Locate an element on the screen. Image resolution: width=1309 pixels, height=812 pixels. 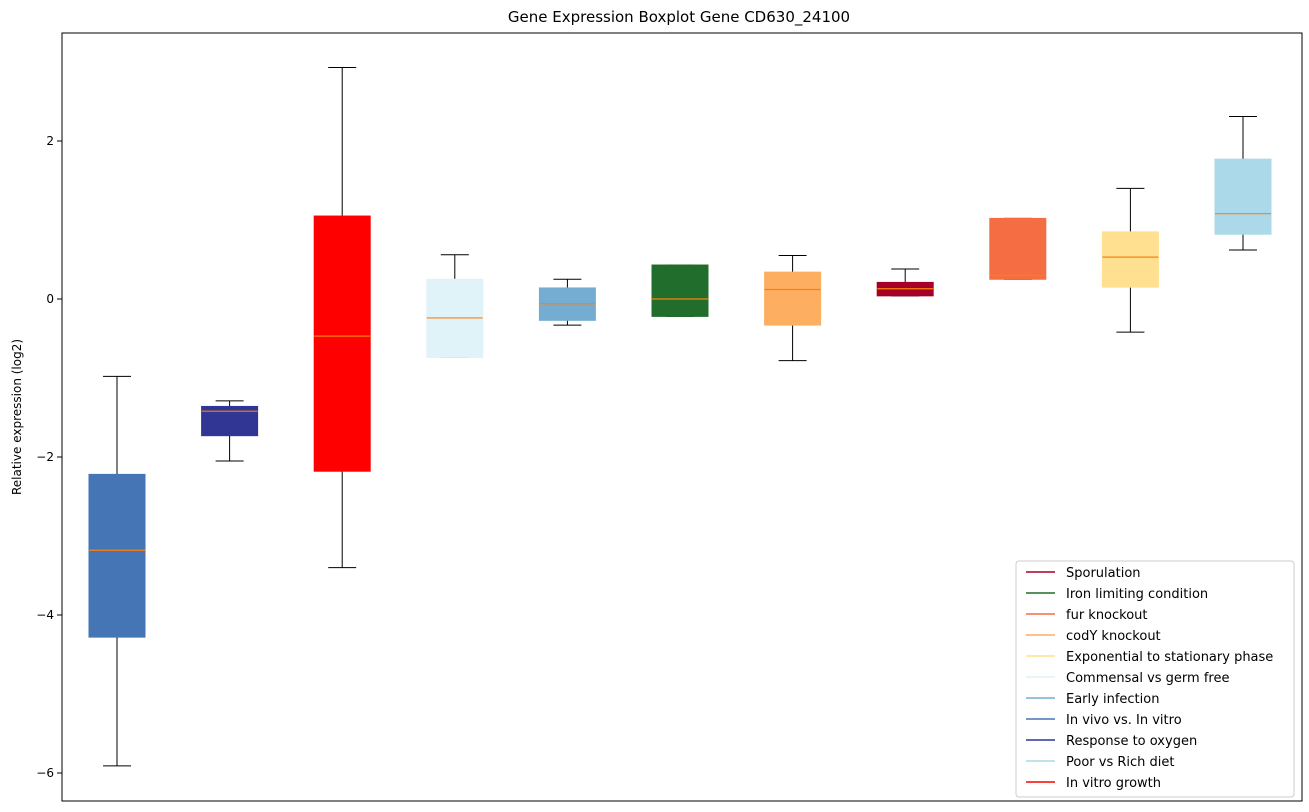
legend-item: Early infection is located at coordinates (1092, 699).